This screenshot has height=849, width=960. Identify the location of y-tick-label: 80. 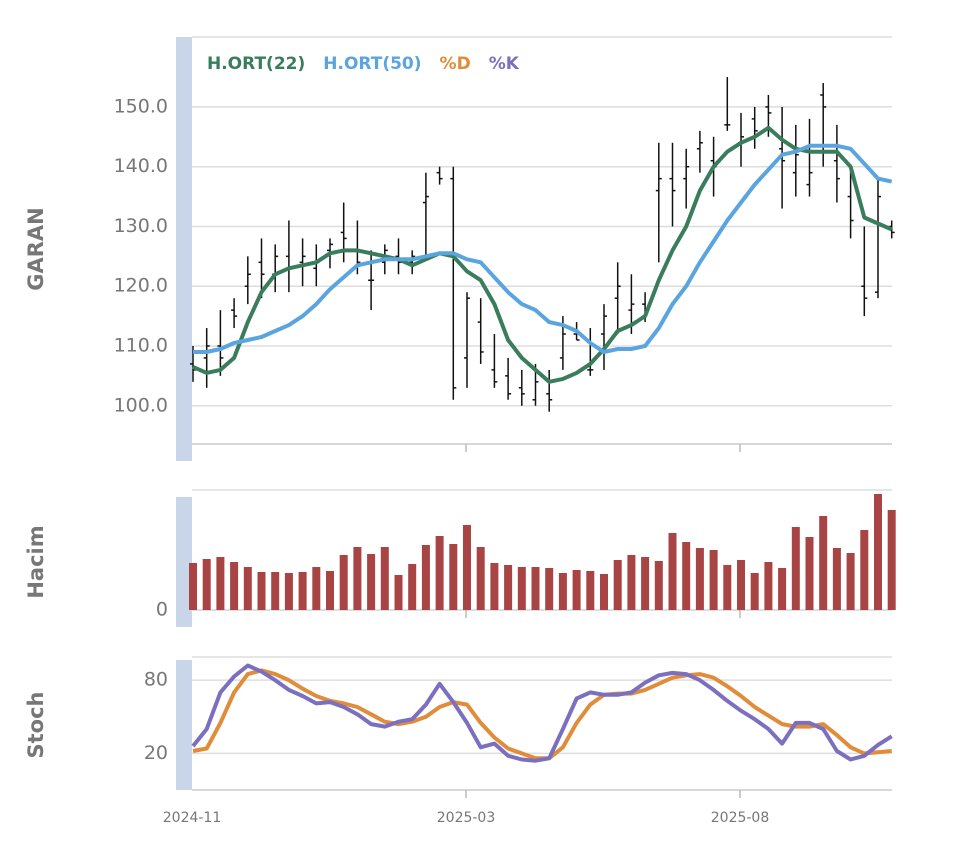
(156, 680).